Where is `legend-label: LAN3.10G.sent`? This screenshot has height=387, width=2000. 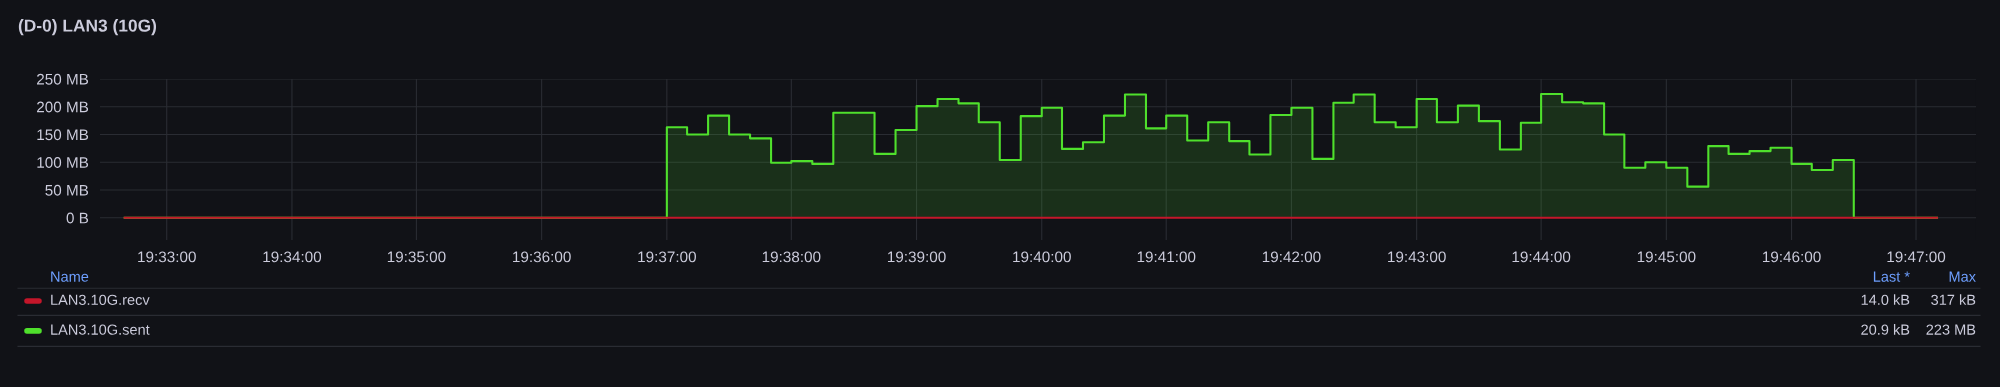
legend-label: LAN3.10G.sent is located at coordinates (100, 329).